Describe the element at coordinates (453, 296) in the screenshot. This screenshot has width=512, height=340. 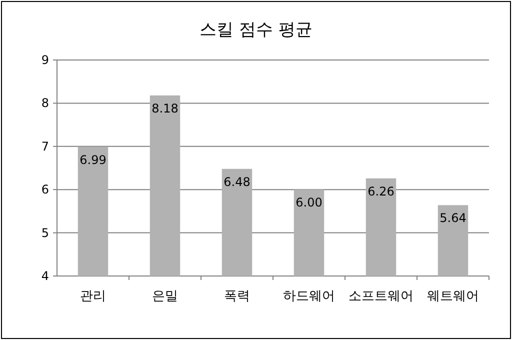
I see `x-tick-label: 웨트웨어` at that location.